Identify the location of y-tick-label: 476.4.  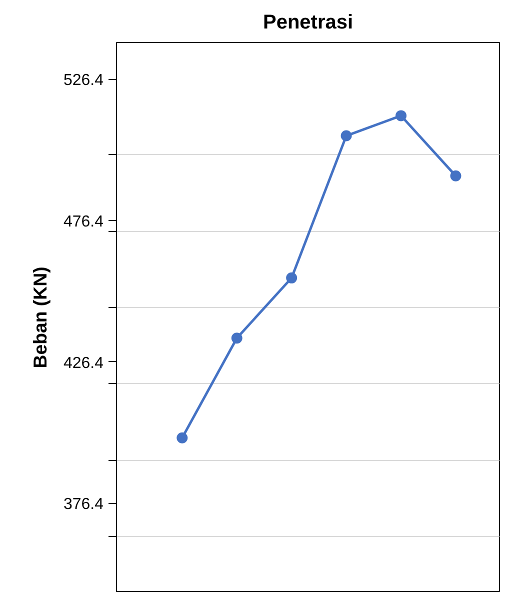
(83, 222).